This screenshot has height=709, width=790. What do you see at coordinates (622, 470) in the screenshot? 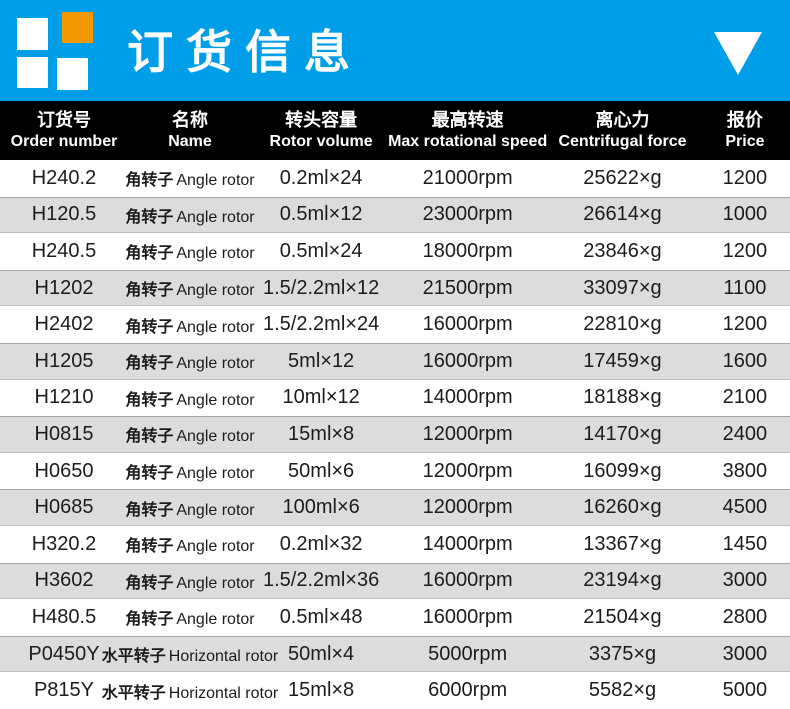
I see `centrifugal-force-cell: 16099×g` at bounding box center [622, 470].